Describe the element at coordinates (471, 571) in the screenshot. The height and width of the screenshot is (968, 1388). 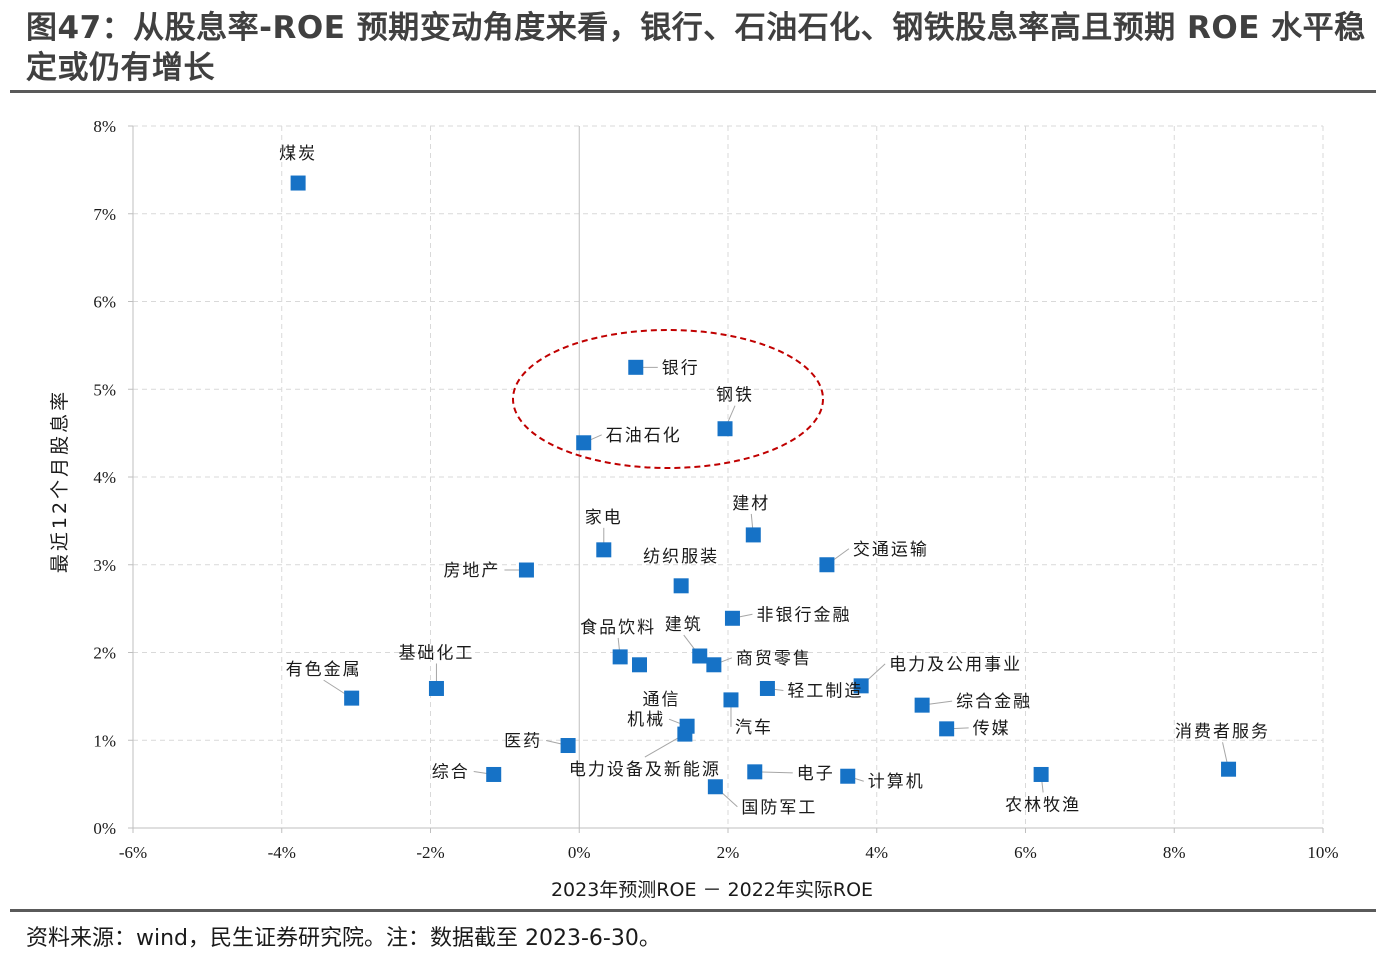
I see `point-label: 房地产` at that location.